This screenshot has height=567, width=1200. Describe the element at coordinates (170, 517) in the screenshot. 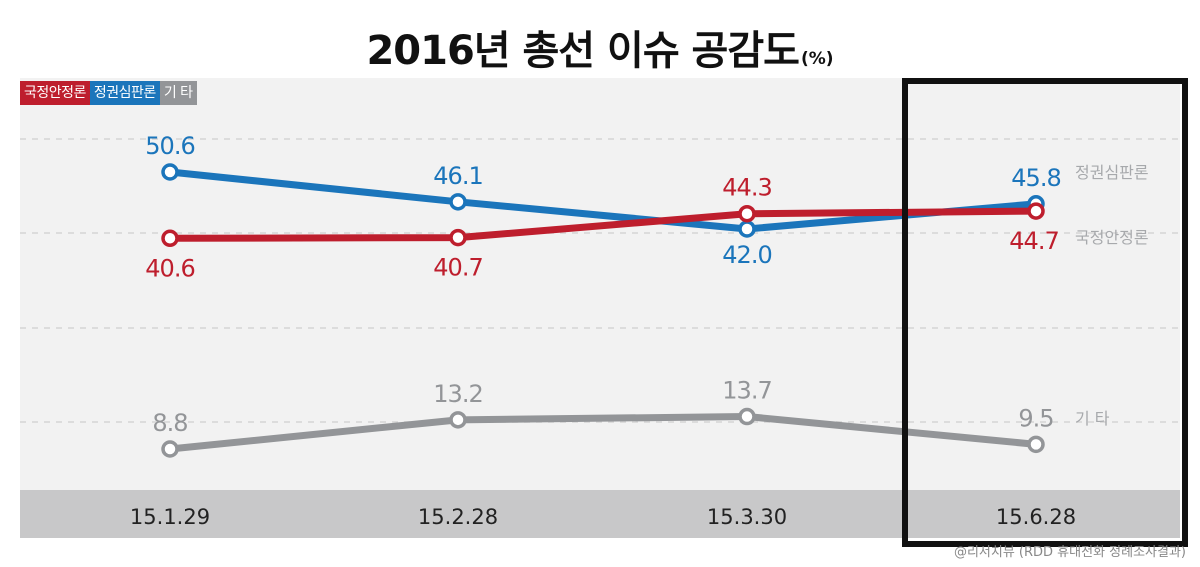

I see `x-tick-label: 15.1.29` at that location.